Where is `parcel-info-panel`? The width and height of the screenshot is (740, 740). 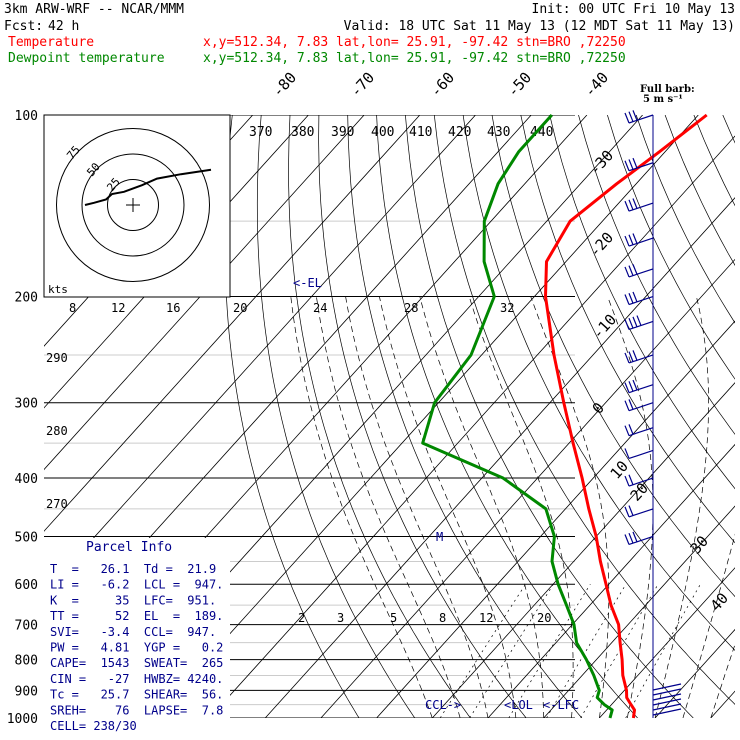 parcel-info-panel is located at coordinates (137, 633).